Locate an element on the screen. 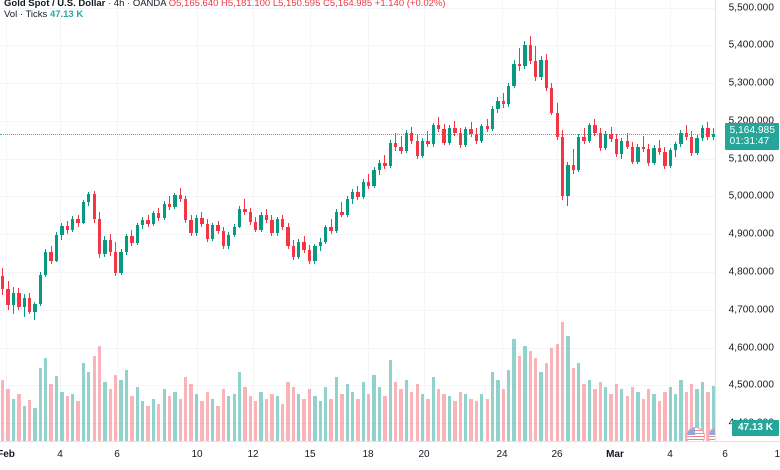  legend-volume-value: 47.13 K is located at coordinates (66, 14).